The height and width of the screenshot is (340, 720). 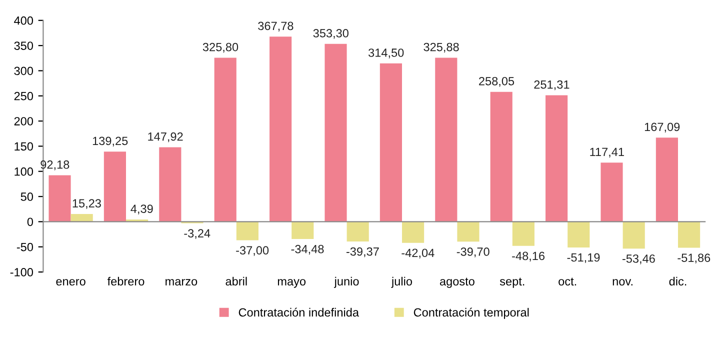 What do you see at coordinates (583, 258) in the screenshot?
I see `data-label: -51,19` at bounding box center [583, 258].